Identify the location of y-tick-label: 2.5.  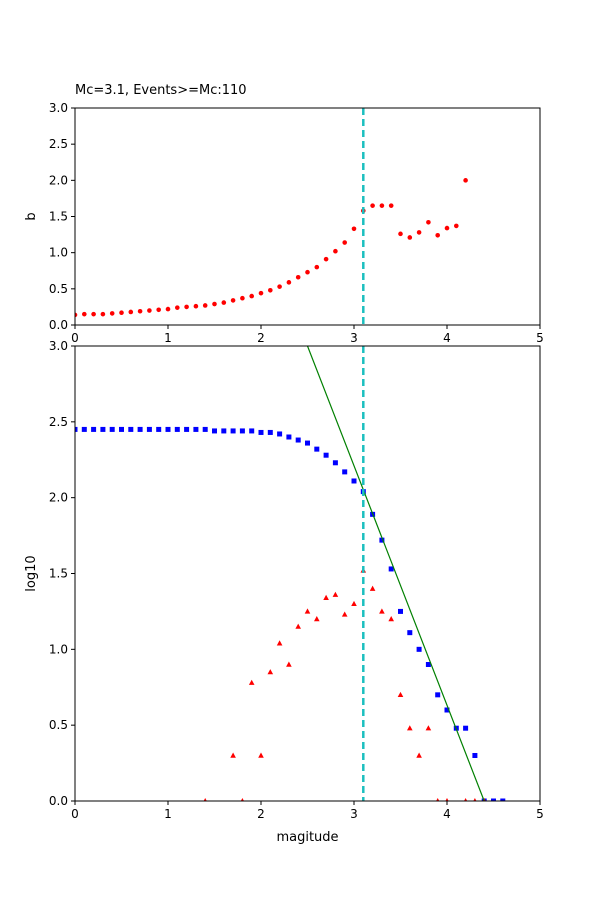
(58, 422).